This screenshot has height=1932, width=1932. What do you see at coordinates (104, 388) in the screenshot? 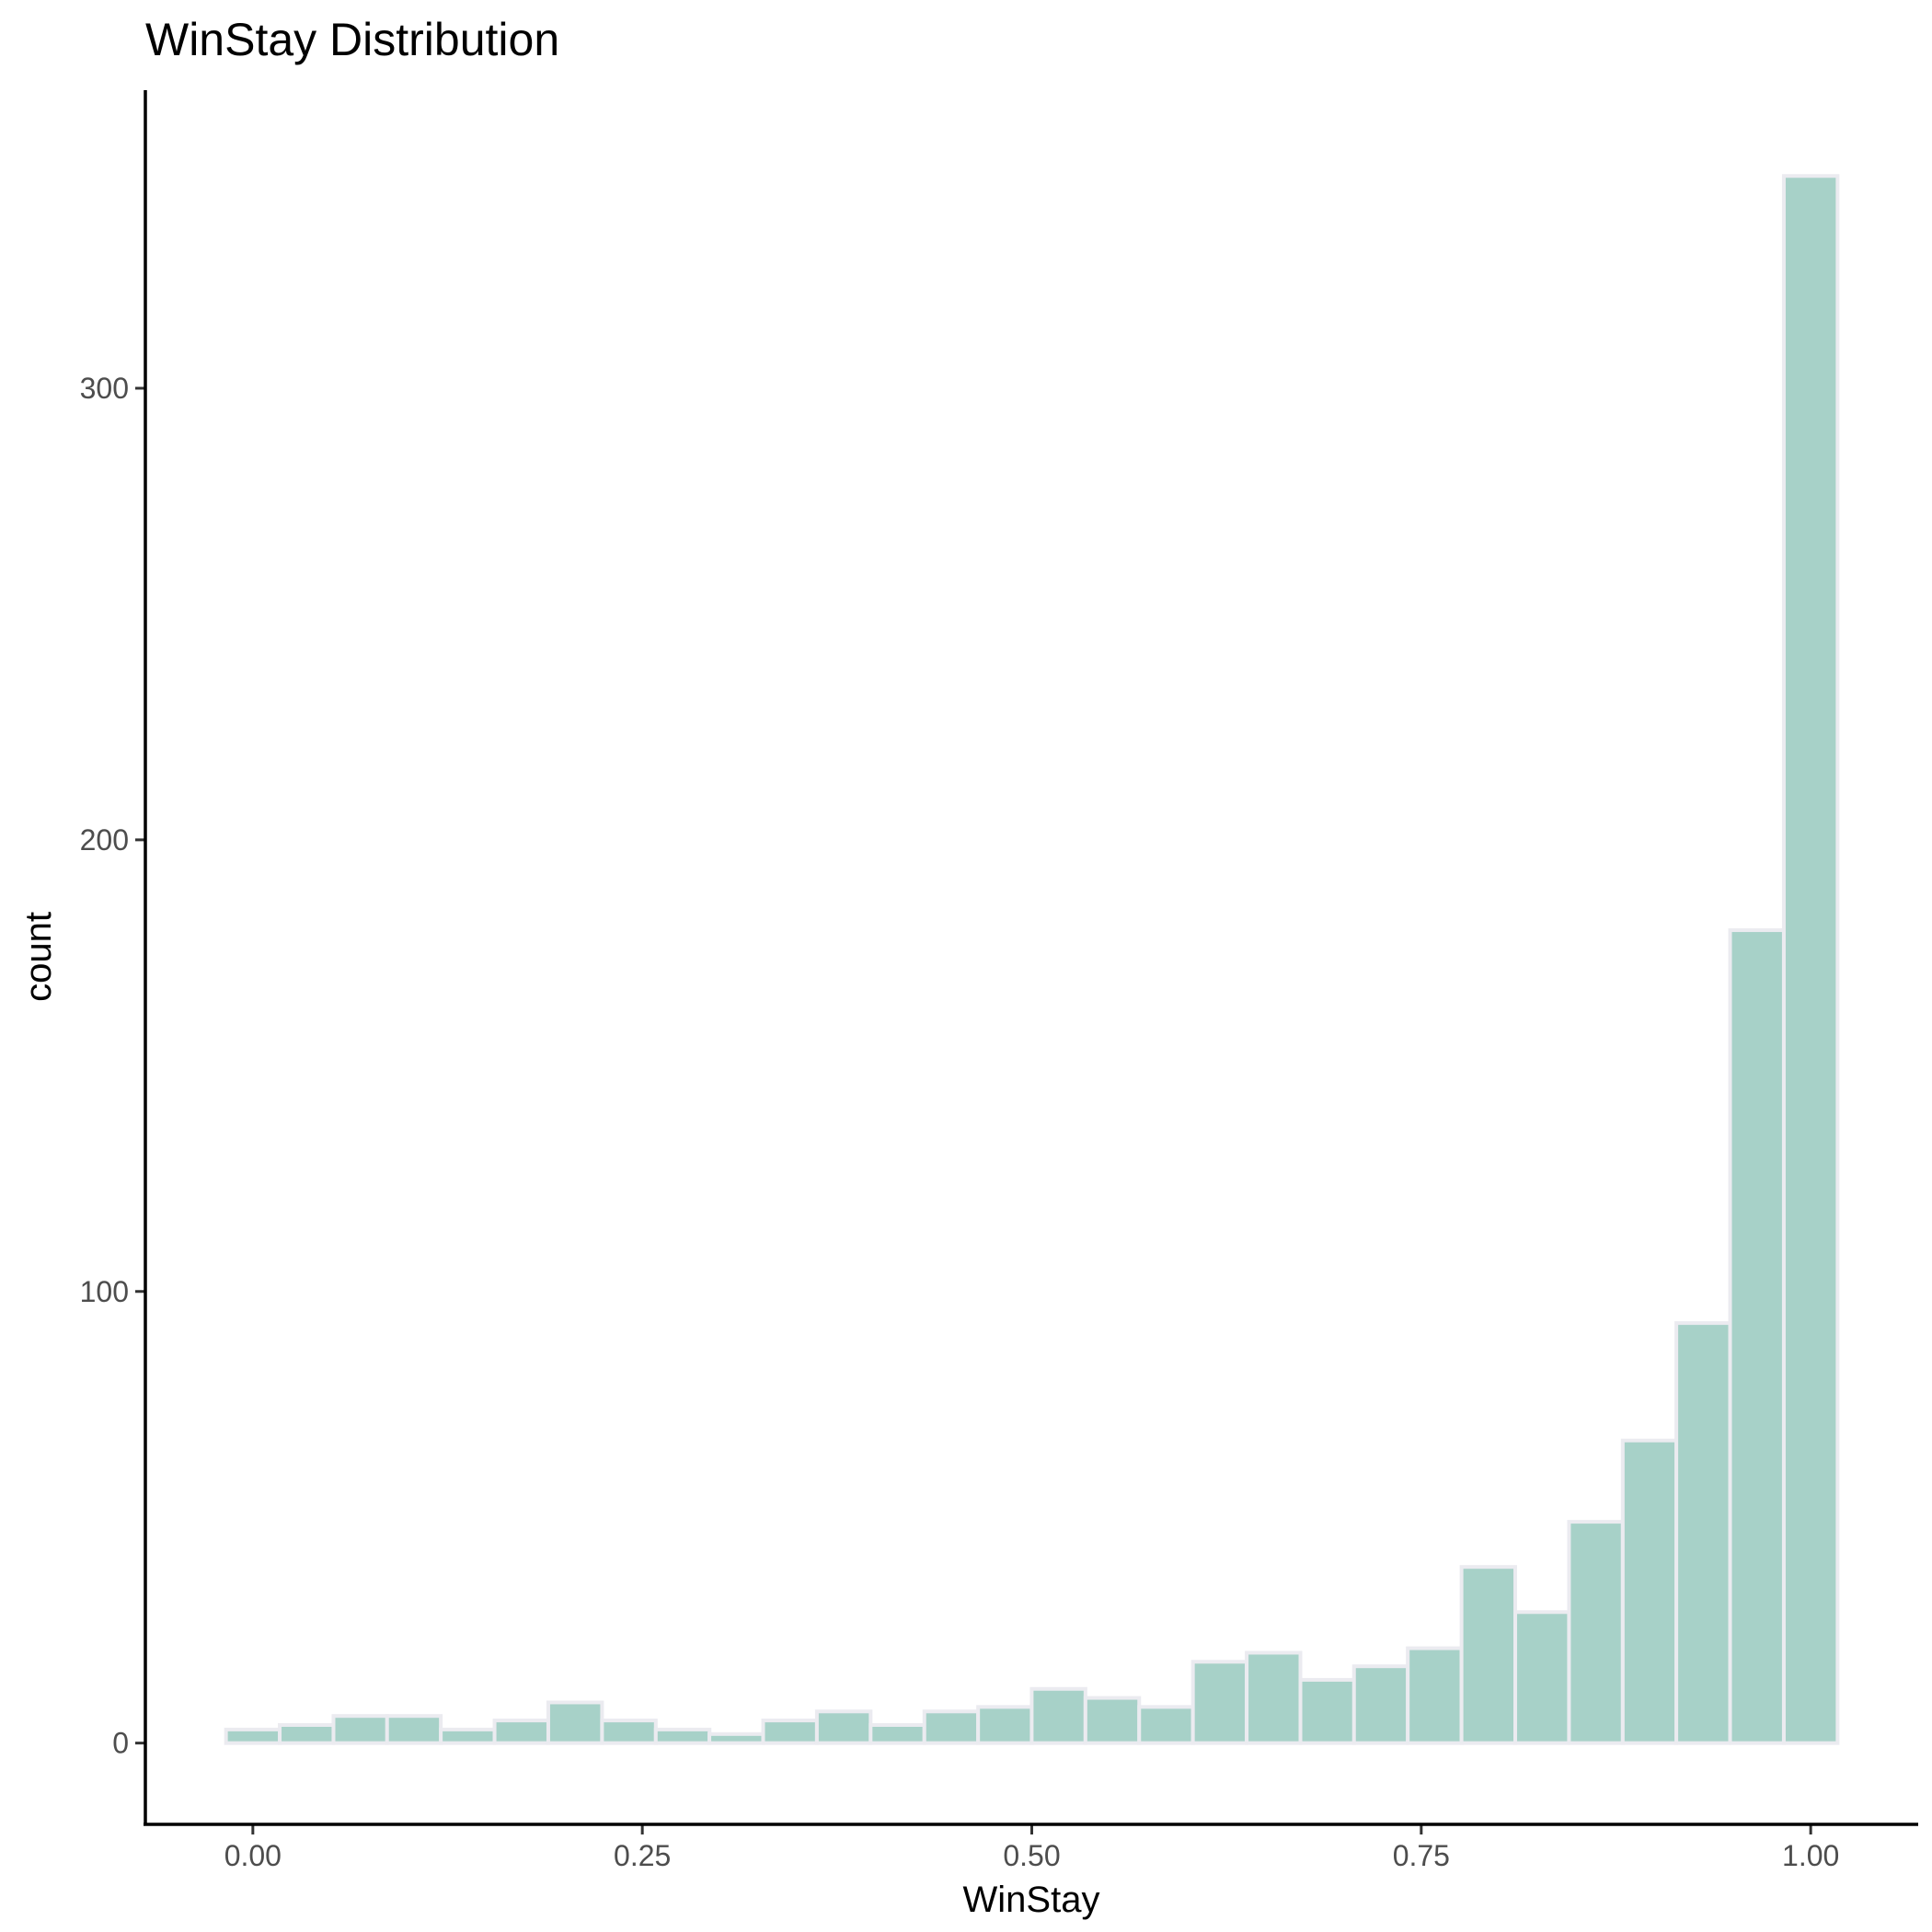
I see `y-tick-label: 300` at bounding box center [104, 388].